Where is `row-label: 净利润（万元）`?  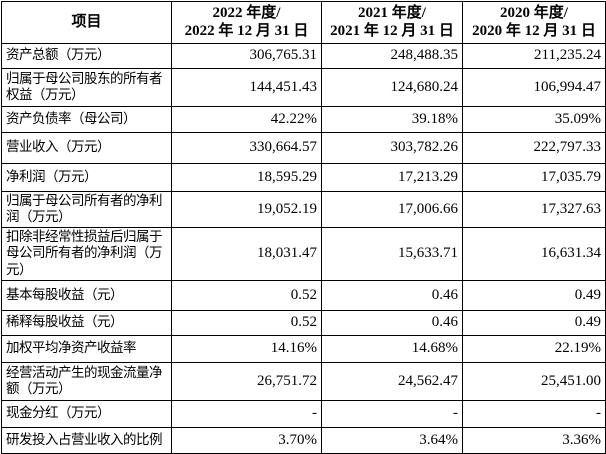 row-label: 净利润（万元） is located at coordinates (86, 177).